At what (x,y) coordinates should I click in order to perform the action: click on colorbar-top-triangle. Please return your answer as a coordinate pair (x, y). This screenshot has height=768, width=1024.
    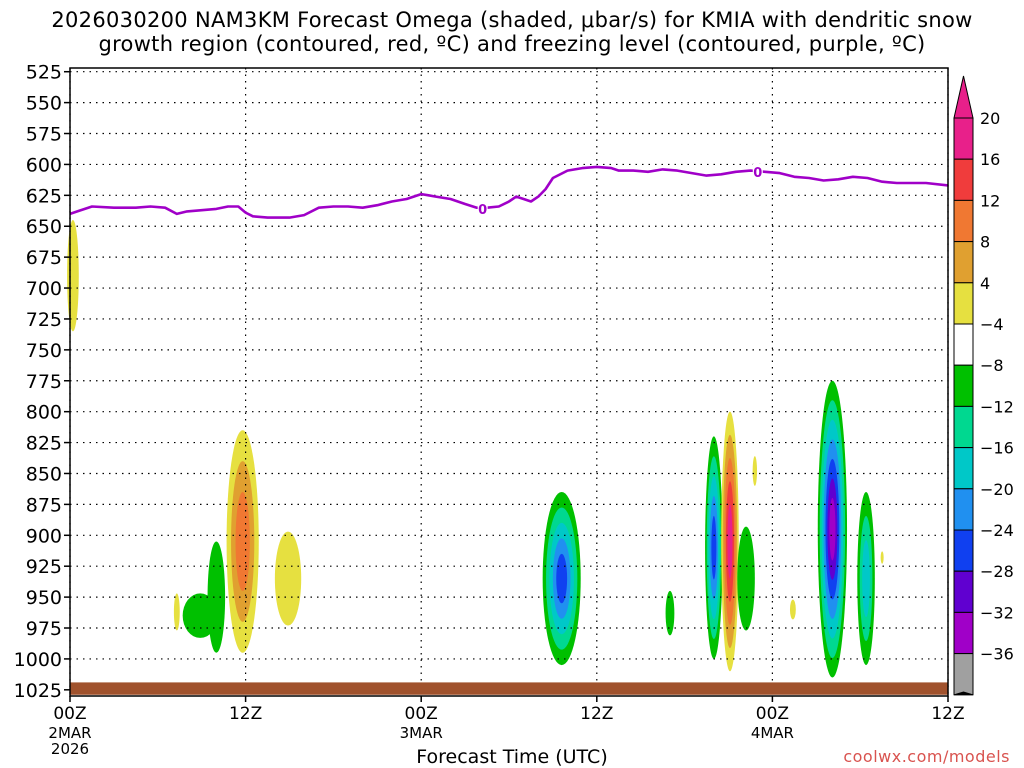
    Looking at the image, I should click on (963, 97).